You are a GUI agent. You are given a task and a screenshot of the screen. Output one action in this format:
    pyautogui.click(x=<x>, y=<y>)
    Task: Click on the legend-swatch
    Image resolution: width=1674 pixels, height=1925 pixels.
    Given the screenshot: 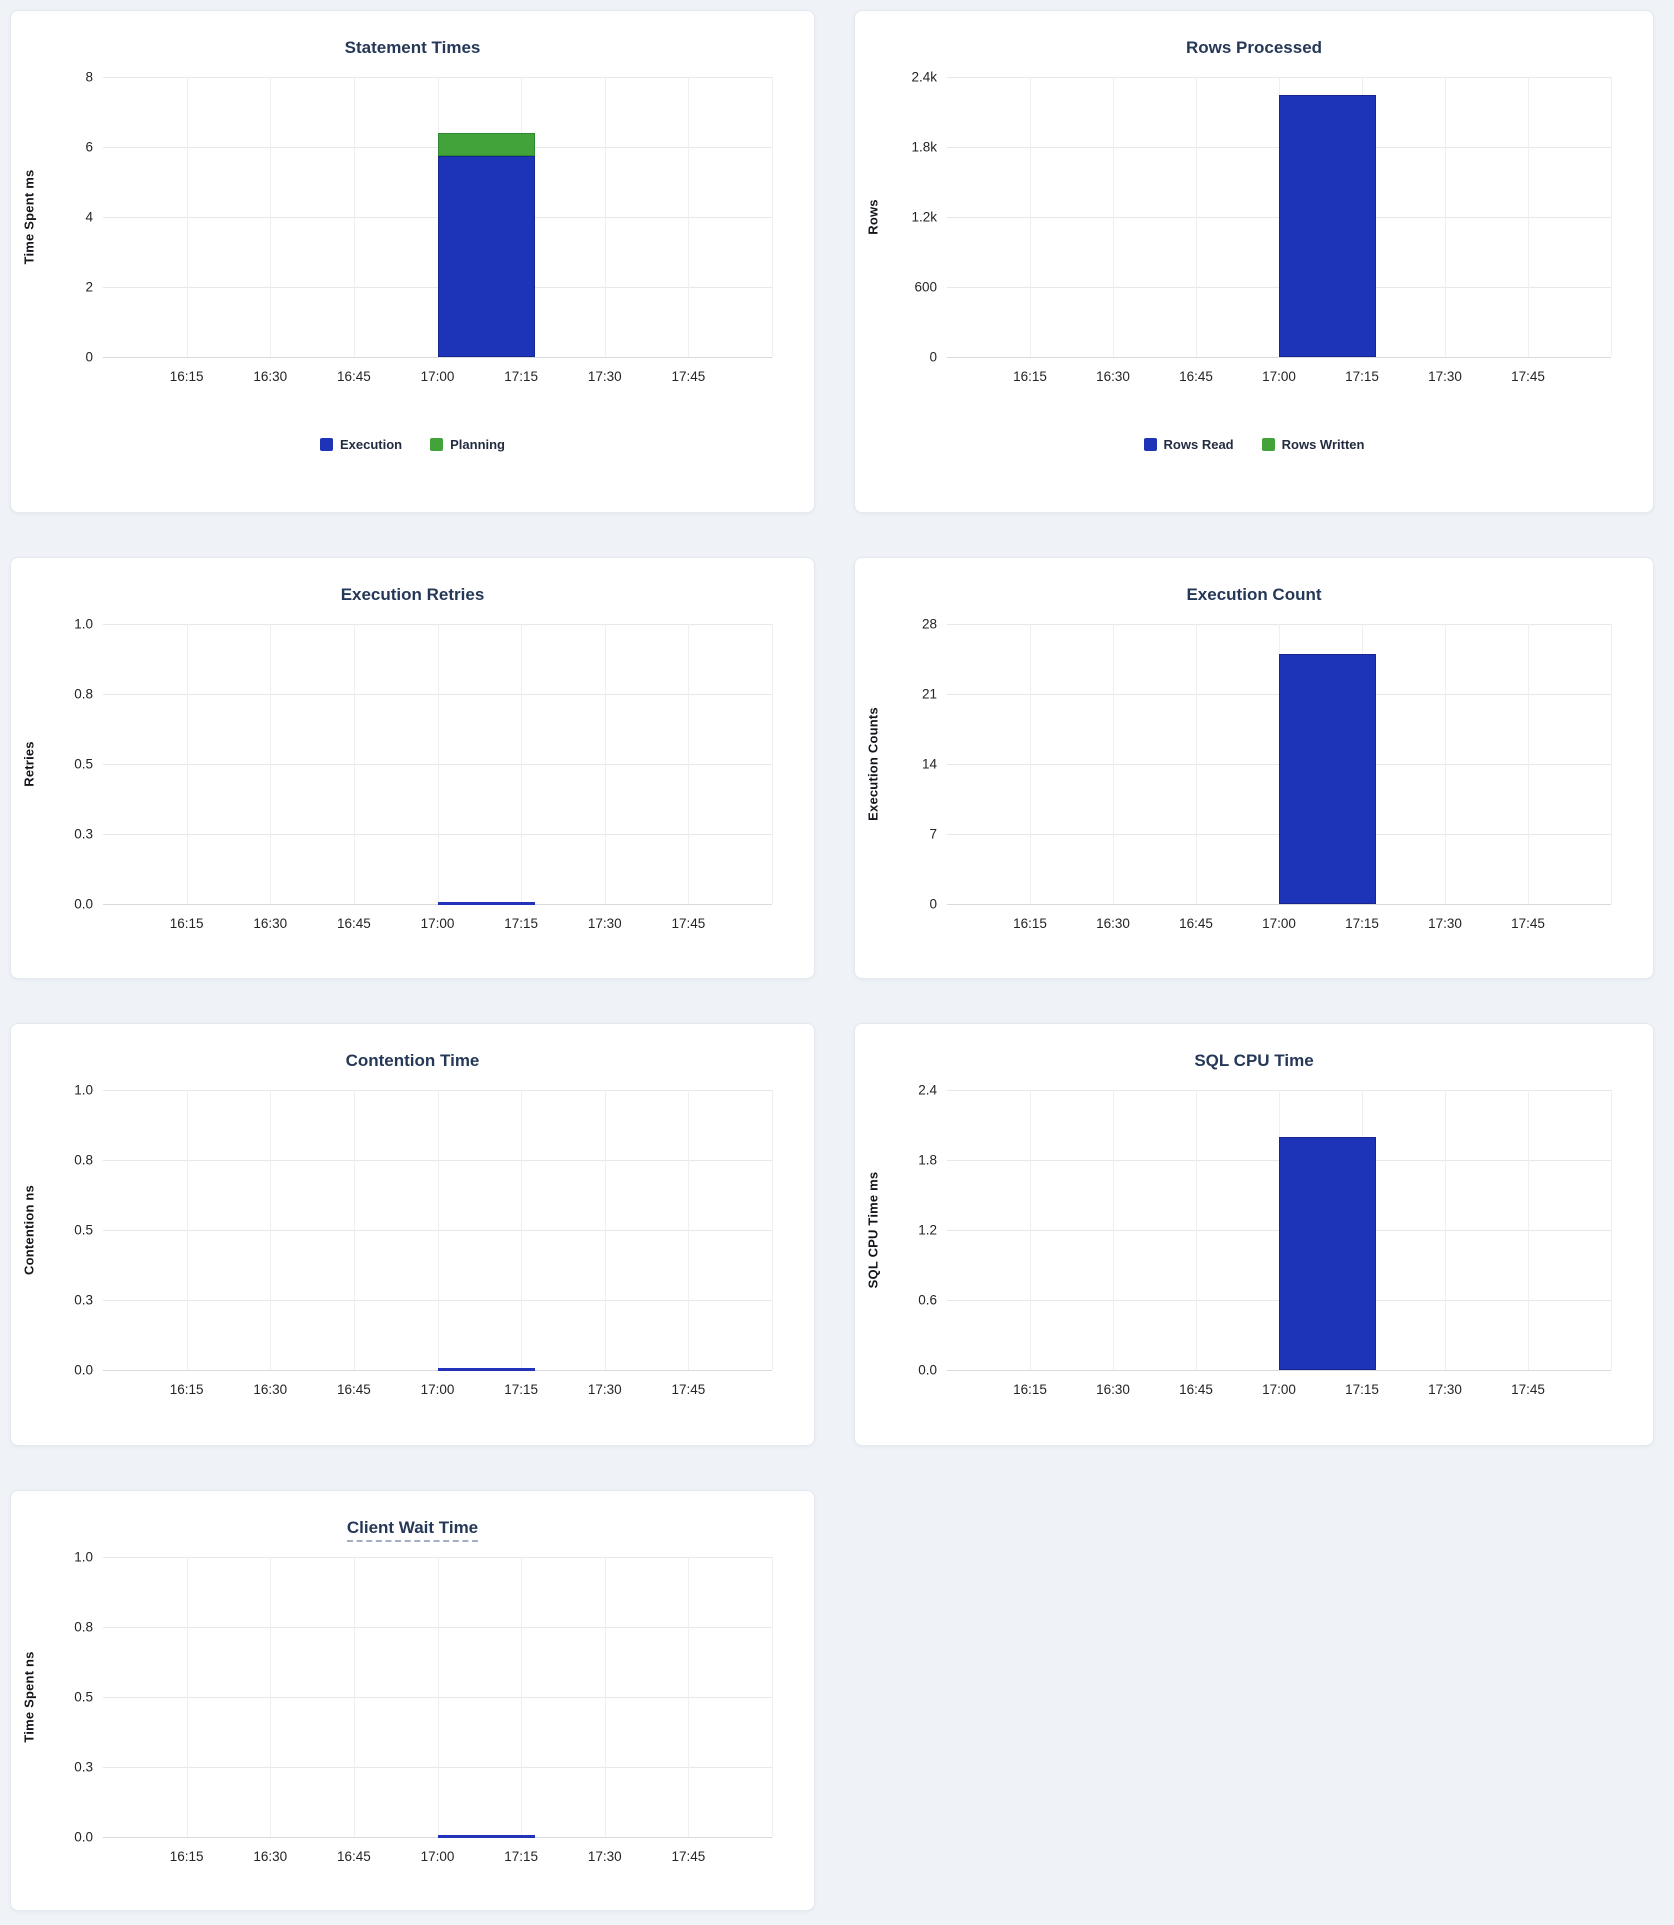 What is the action you would take?
    pyautogui.click(x=1268, y=444)
    